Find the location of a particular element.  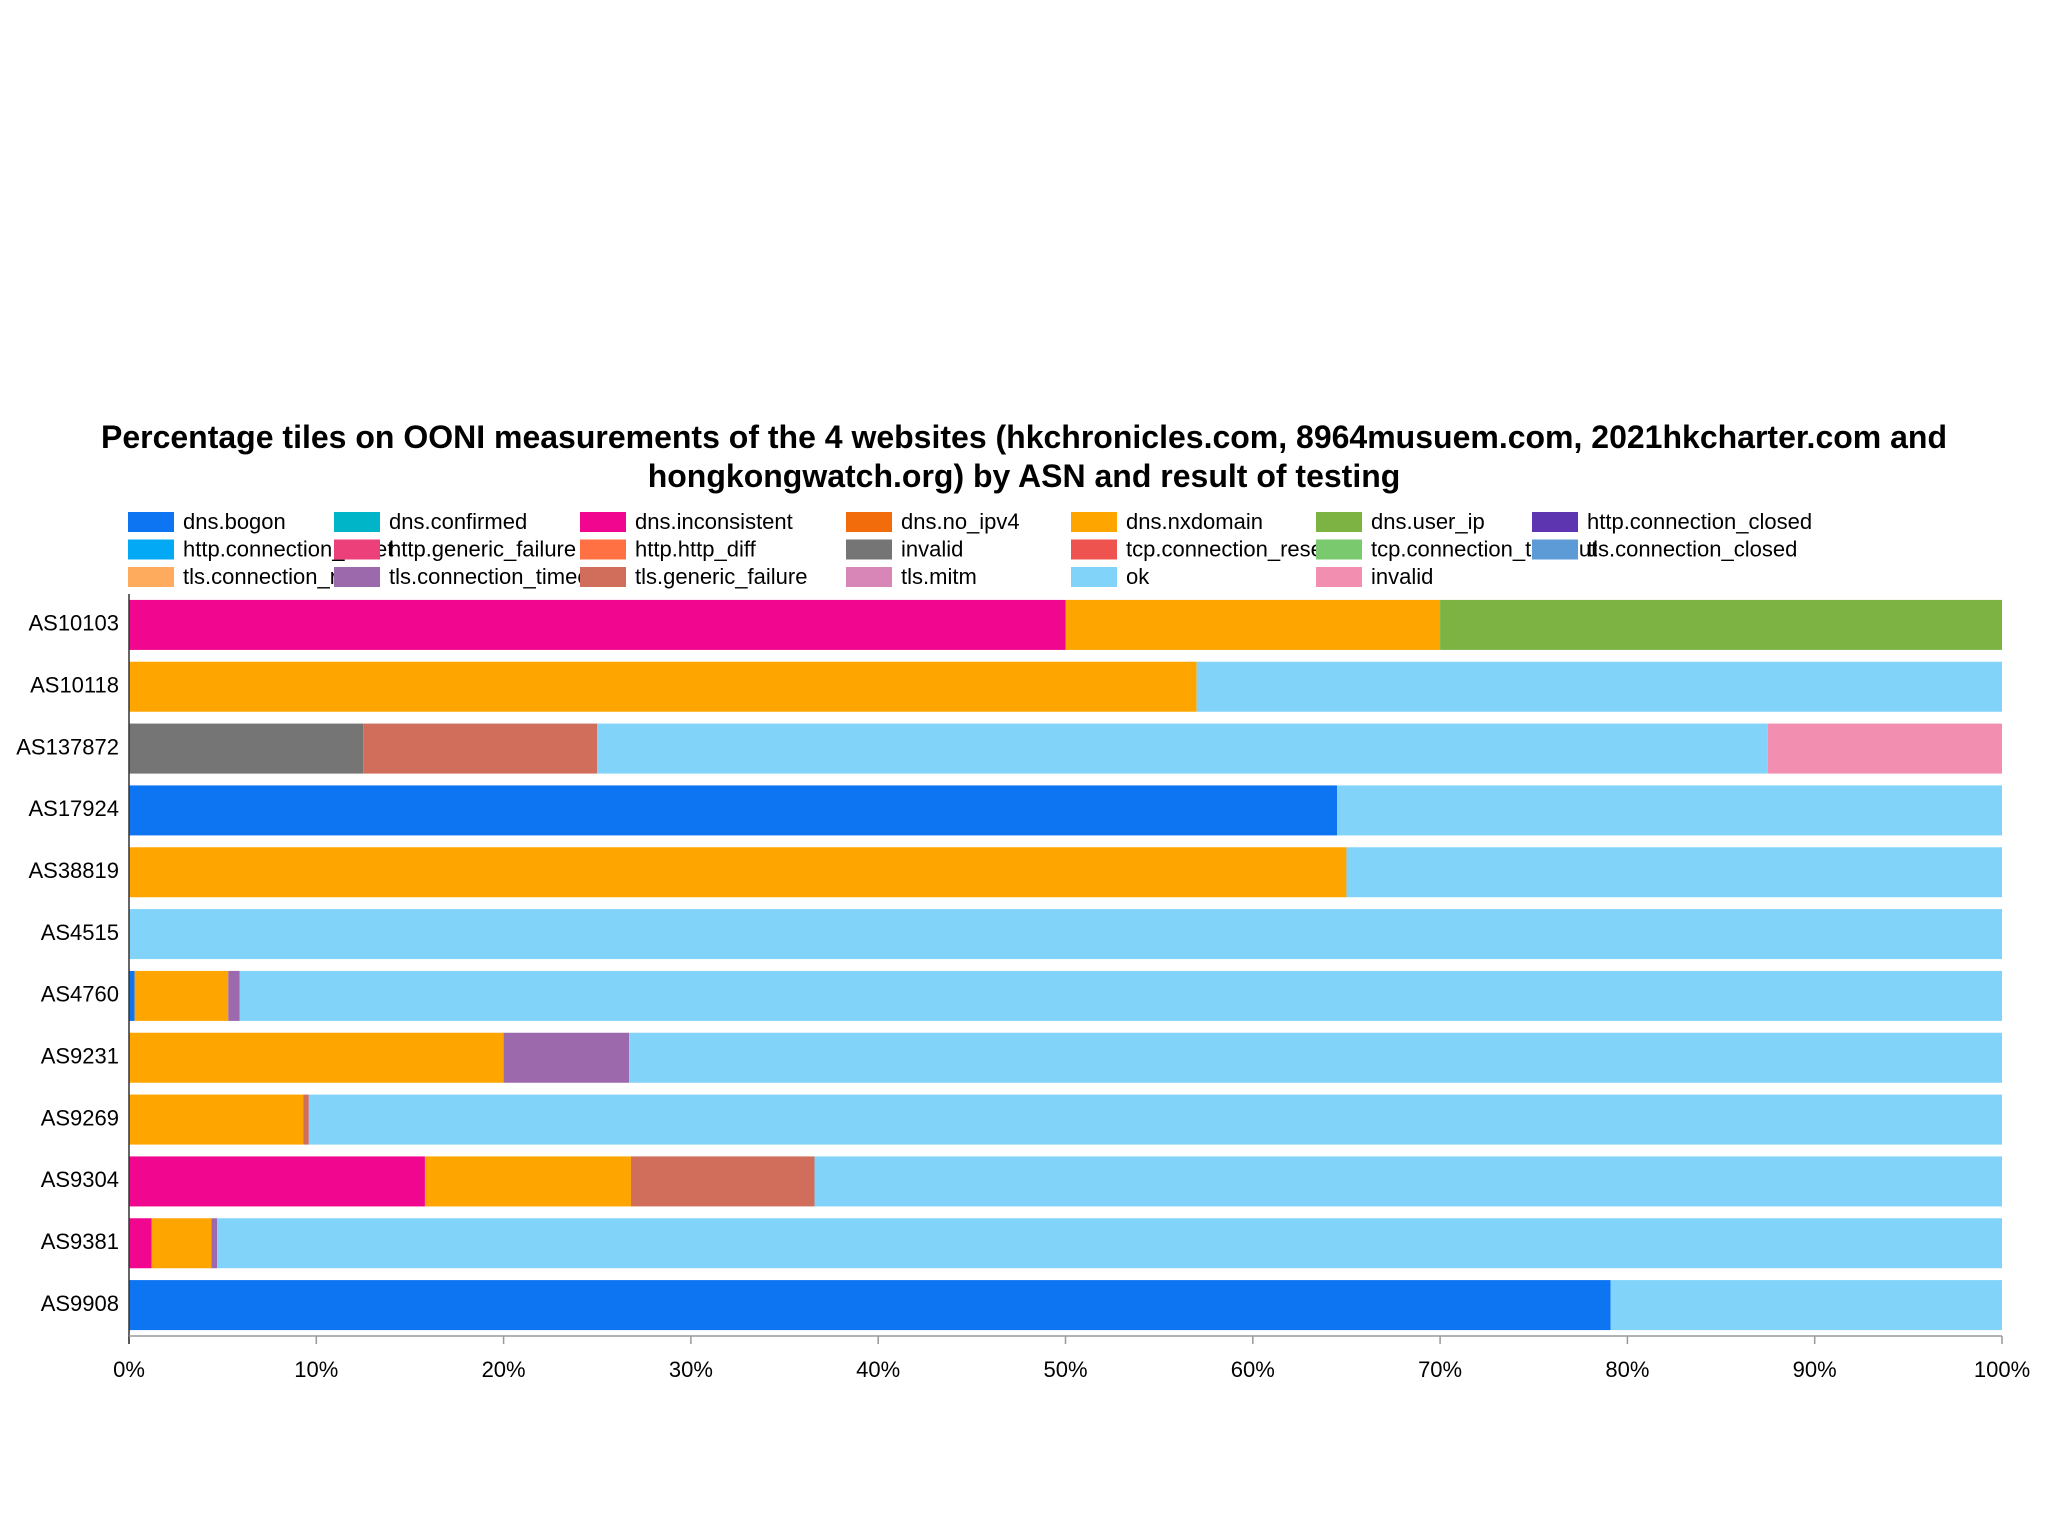

x-tick-label: 30% is located at coordinates (691, 1369).